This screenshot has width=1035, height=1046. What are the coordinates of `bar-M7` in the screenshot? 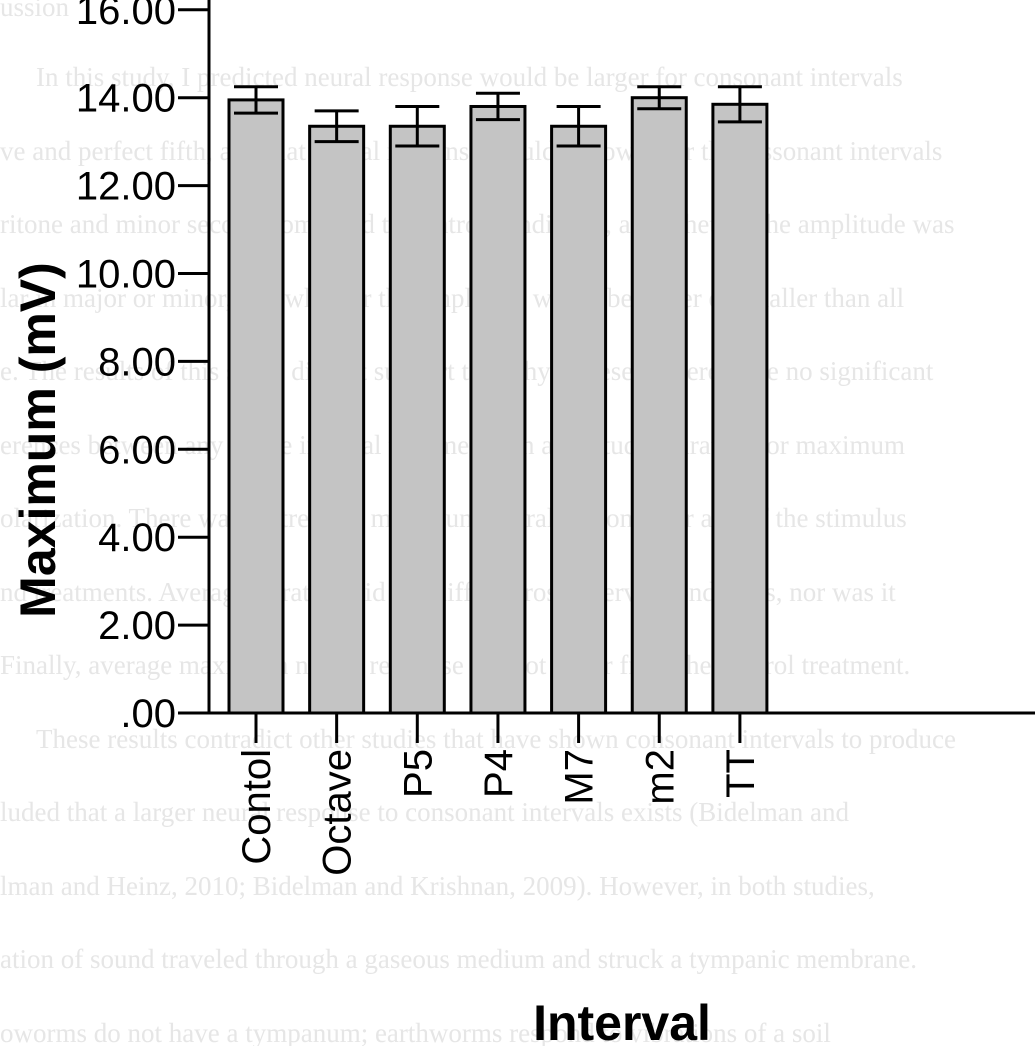 It's located at (579, 419).